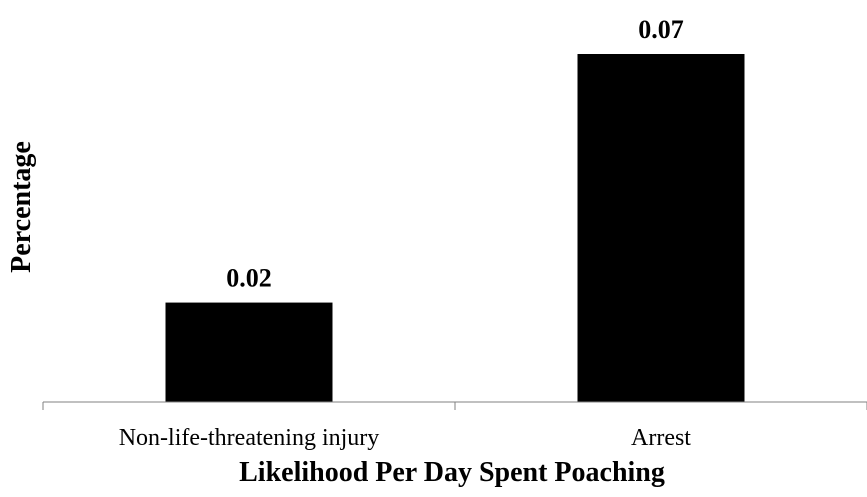 The height and width of the screenshot is (497, 867). Describe the element at coordinates (452, 472) in the screenshot. I see `x-axis-title: Likelihood Per Day Spent Poaching` at that location.